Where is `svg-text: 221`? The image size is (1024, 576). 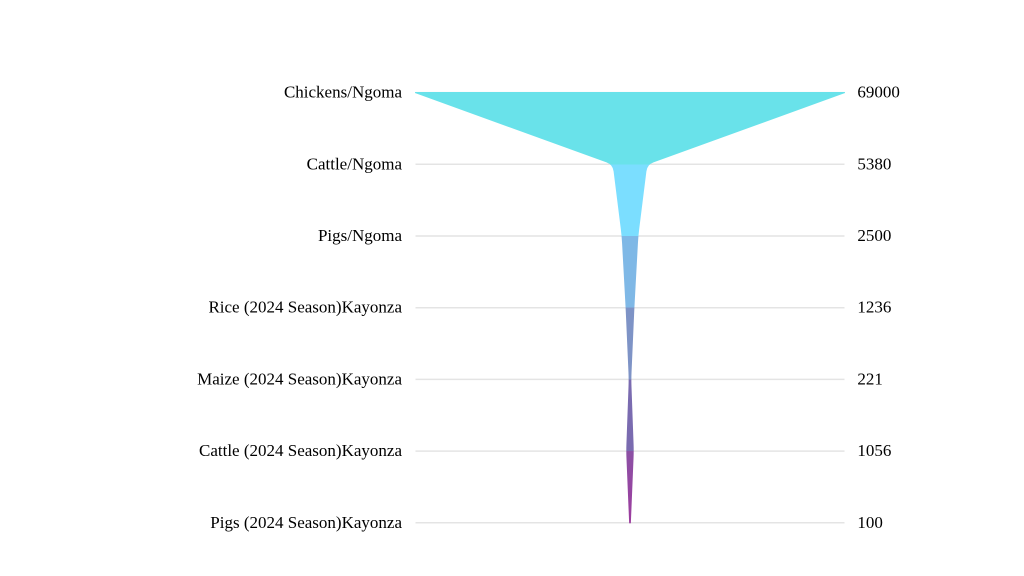 svg-text: 221 is located at coordinates (870, 378).